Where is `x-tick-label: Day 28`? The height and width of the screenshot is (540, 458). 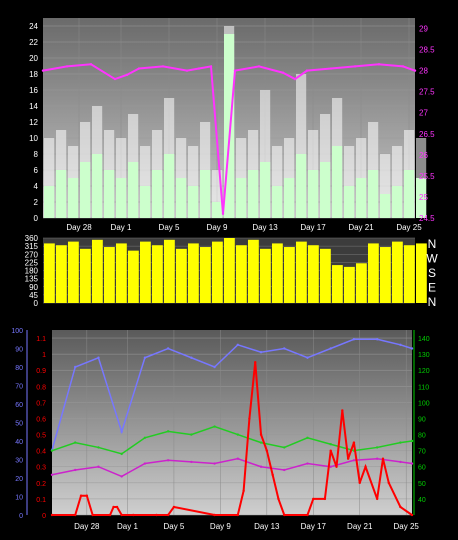 x-tick-label: Day 28 is located at coordinates (79, 227).